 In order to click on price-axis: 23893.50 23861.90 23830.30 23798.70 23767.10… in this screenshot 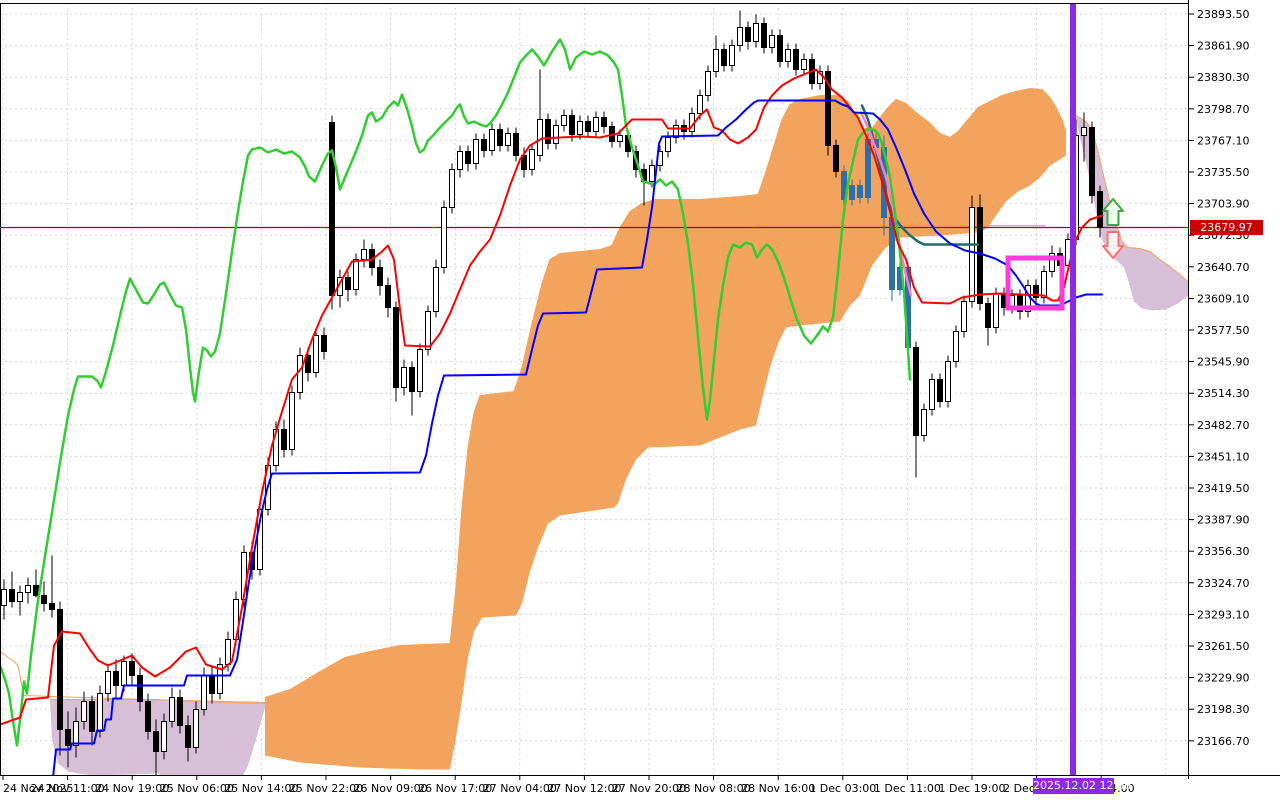, I will do `click(1219, 378)`.